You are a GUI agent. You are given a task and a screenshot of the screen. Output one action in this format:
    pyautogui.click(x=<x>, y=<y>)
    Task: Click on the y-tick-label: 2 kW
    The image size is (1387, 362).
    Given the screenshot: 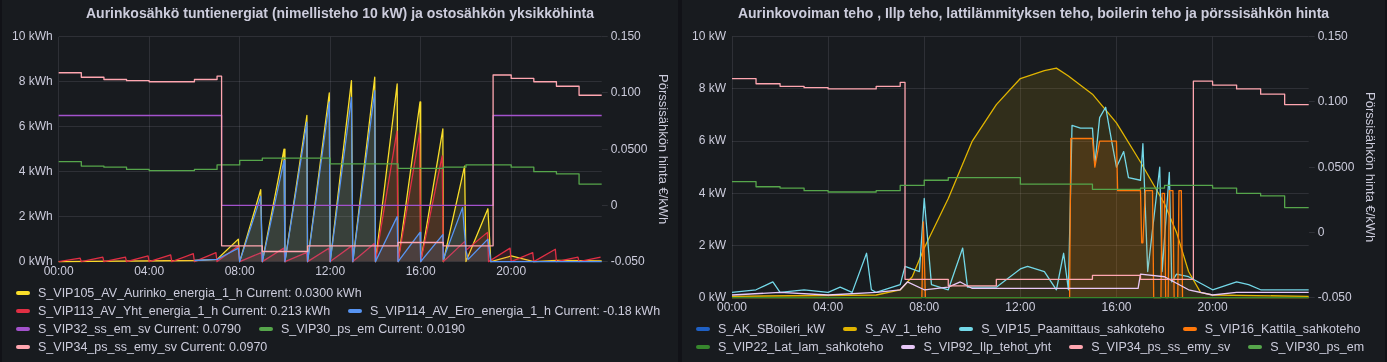 What is the action you would take?
    pyautogui.click(x=712, y=244)
    